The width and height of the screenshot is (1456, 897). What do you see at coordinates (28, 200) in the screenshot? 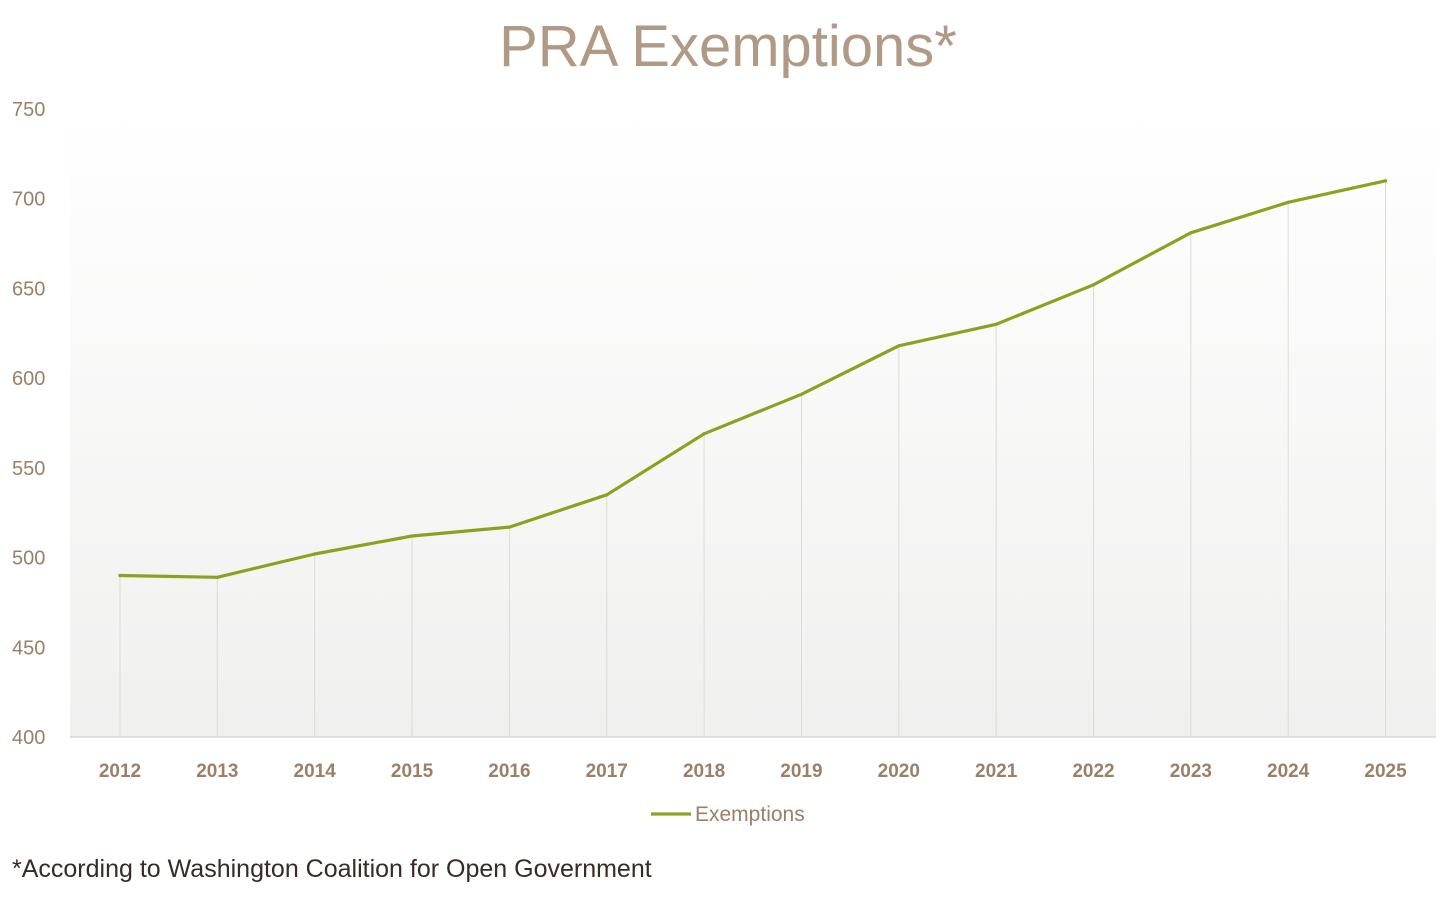
I see `y-tick-label: 700` at bounding box center [28, 200].